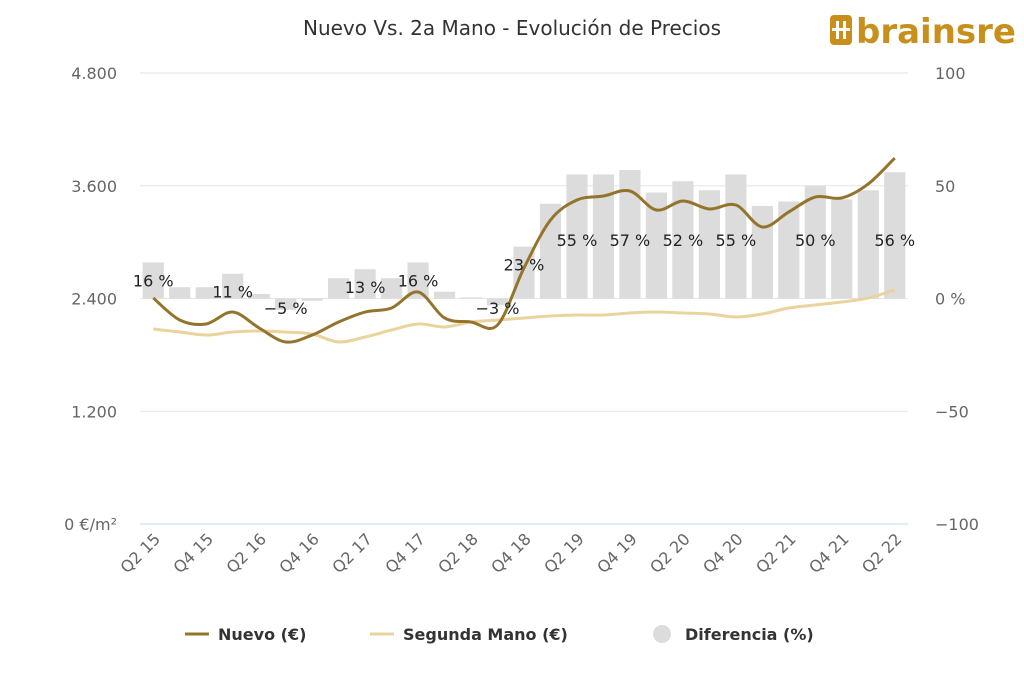  What do you see at coordinates (458, 553) in the screenshot?
I see `x-tick-label: Q2 18` at bounding box center [458, 553].